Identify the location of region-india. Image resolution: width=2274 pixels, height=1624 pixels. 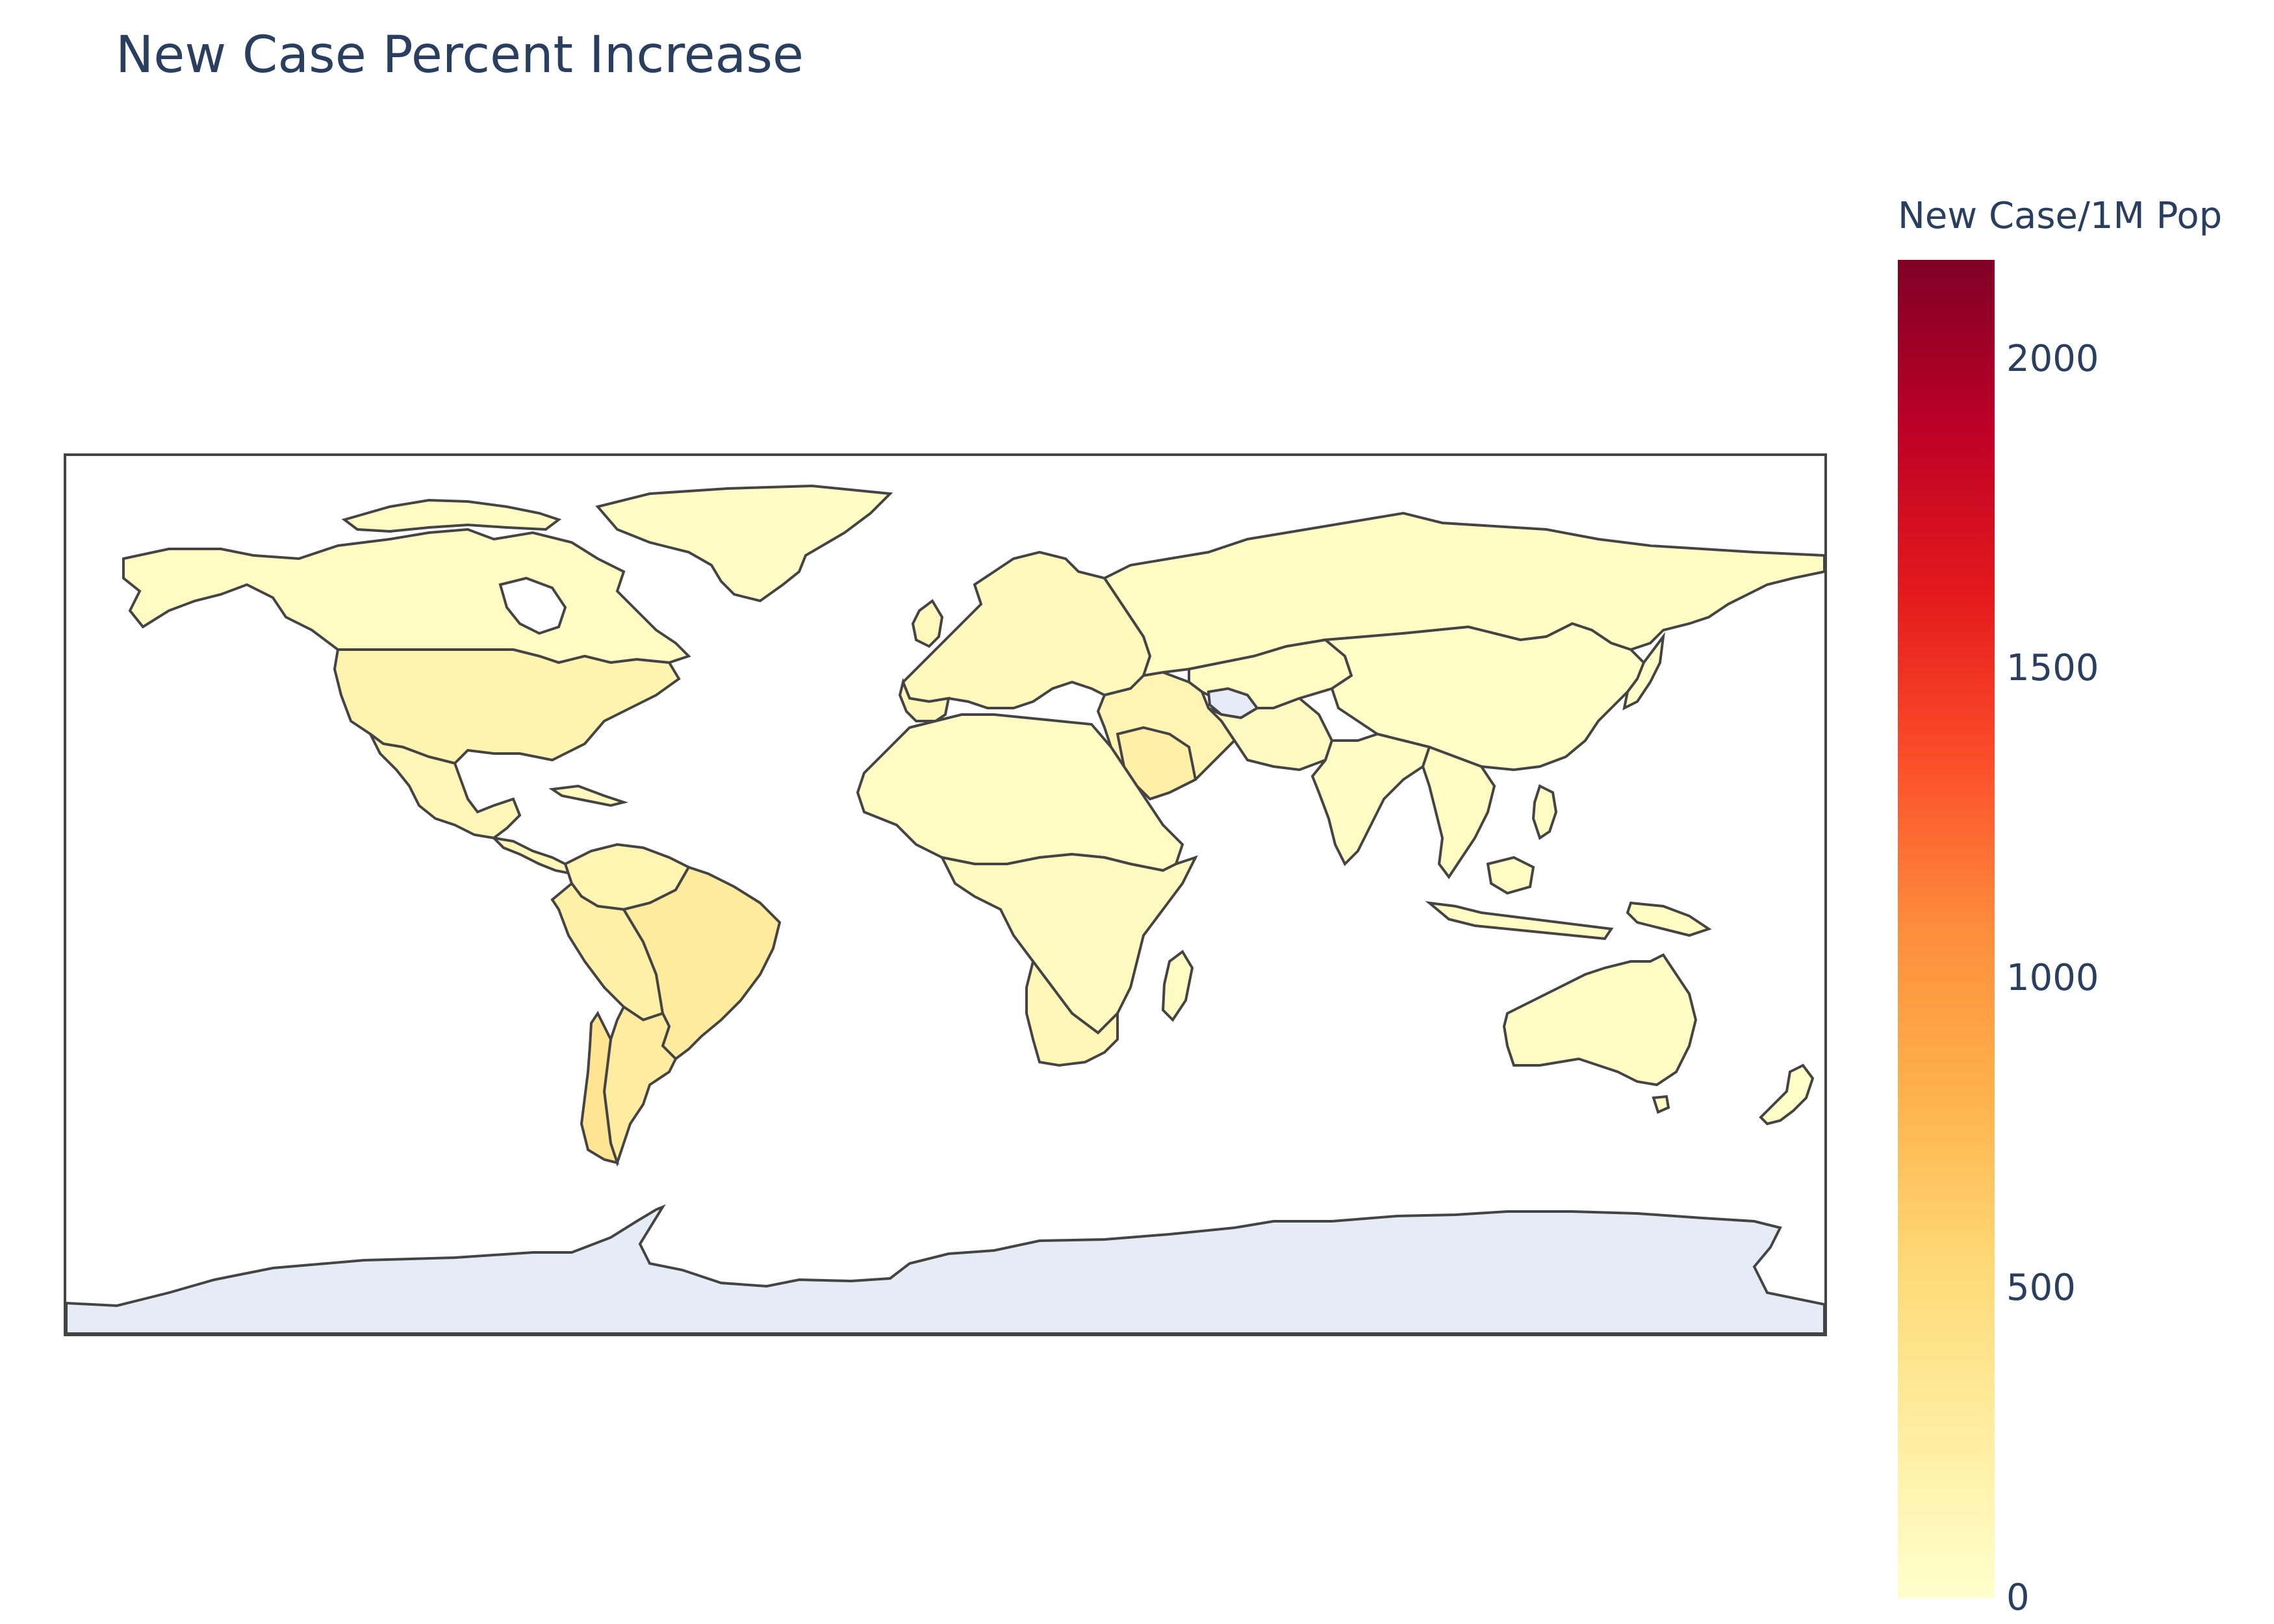
(1370, 799).